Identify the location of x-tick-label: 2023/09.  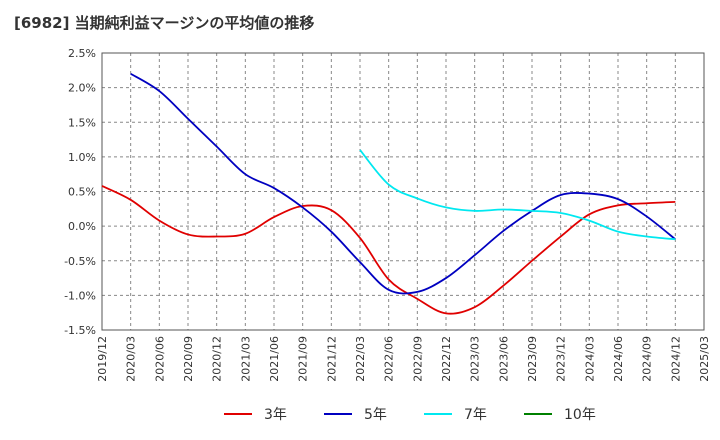
(532, 359).